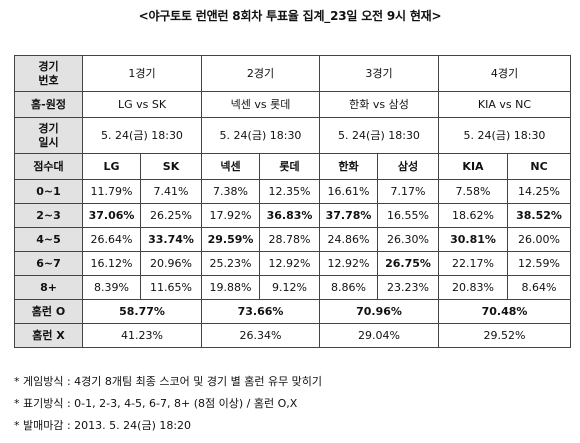  I want to click on vote-rate-cell: 36.83%, so click(289, 215).